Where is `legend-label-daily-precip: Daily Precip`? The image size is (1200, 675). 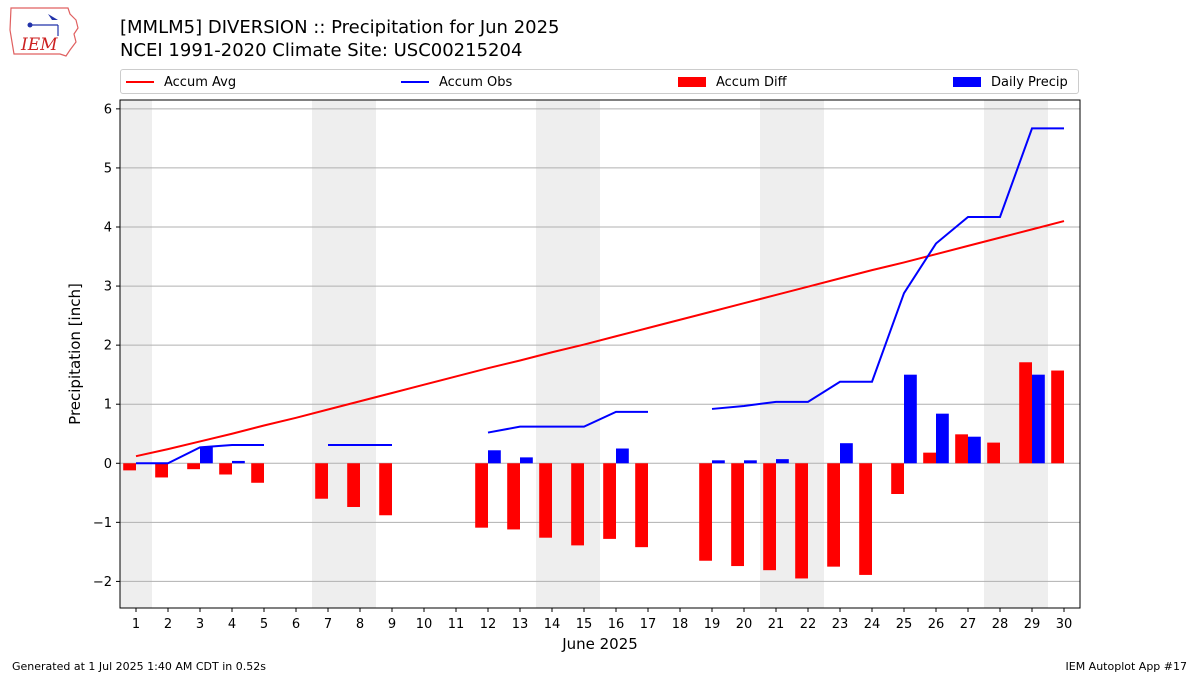 legend-label-daily-precip: Daily Precip is located at coordinates (1029, 82).